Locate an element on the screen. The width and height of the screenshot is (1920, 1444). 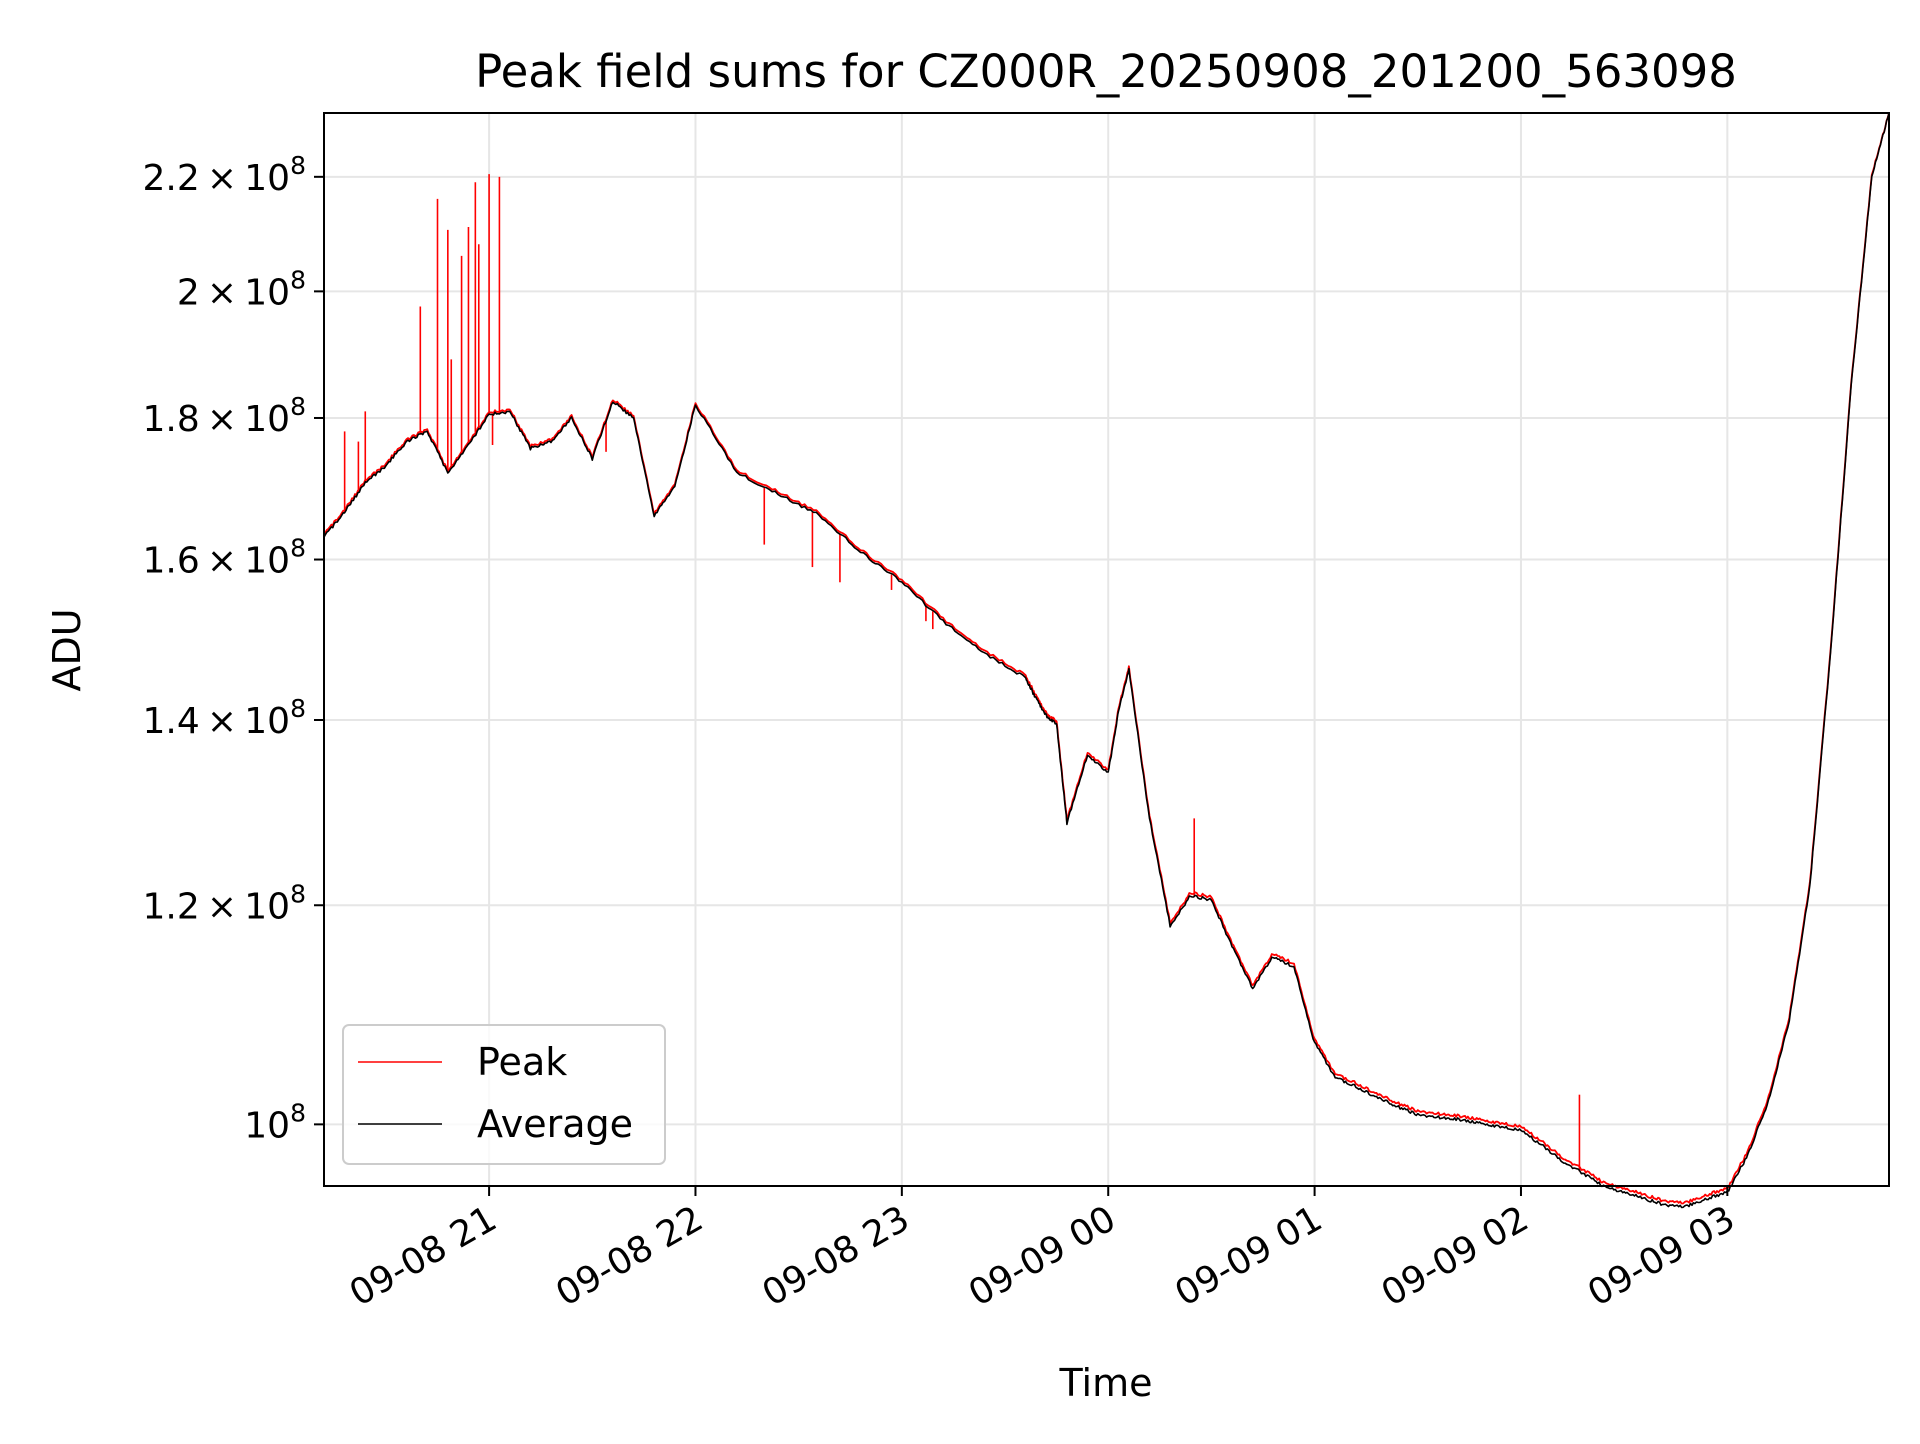
y-tick-label: 2.2 × 108 is located at coordinates (224, 175).